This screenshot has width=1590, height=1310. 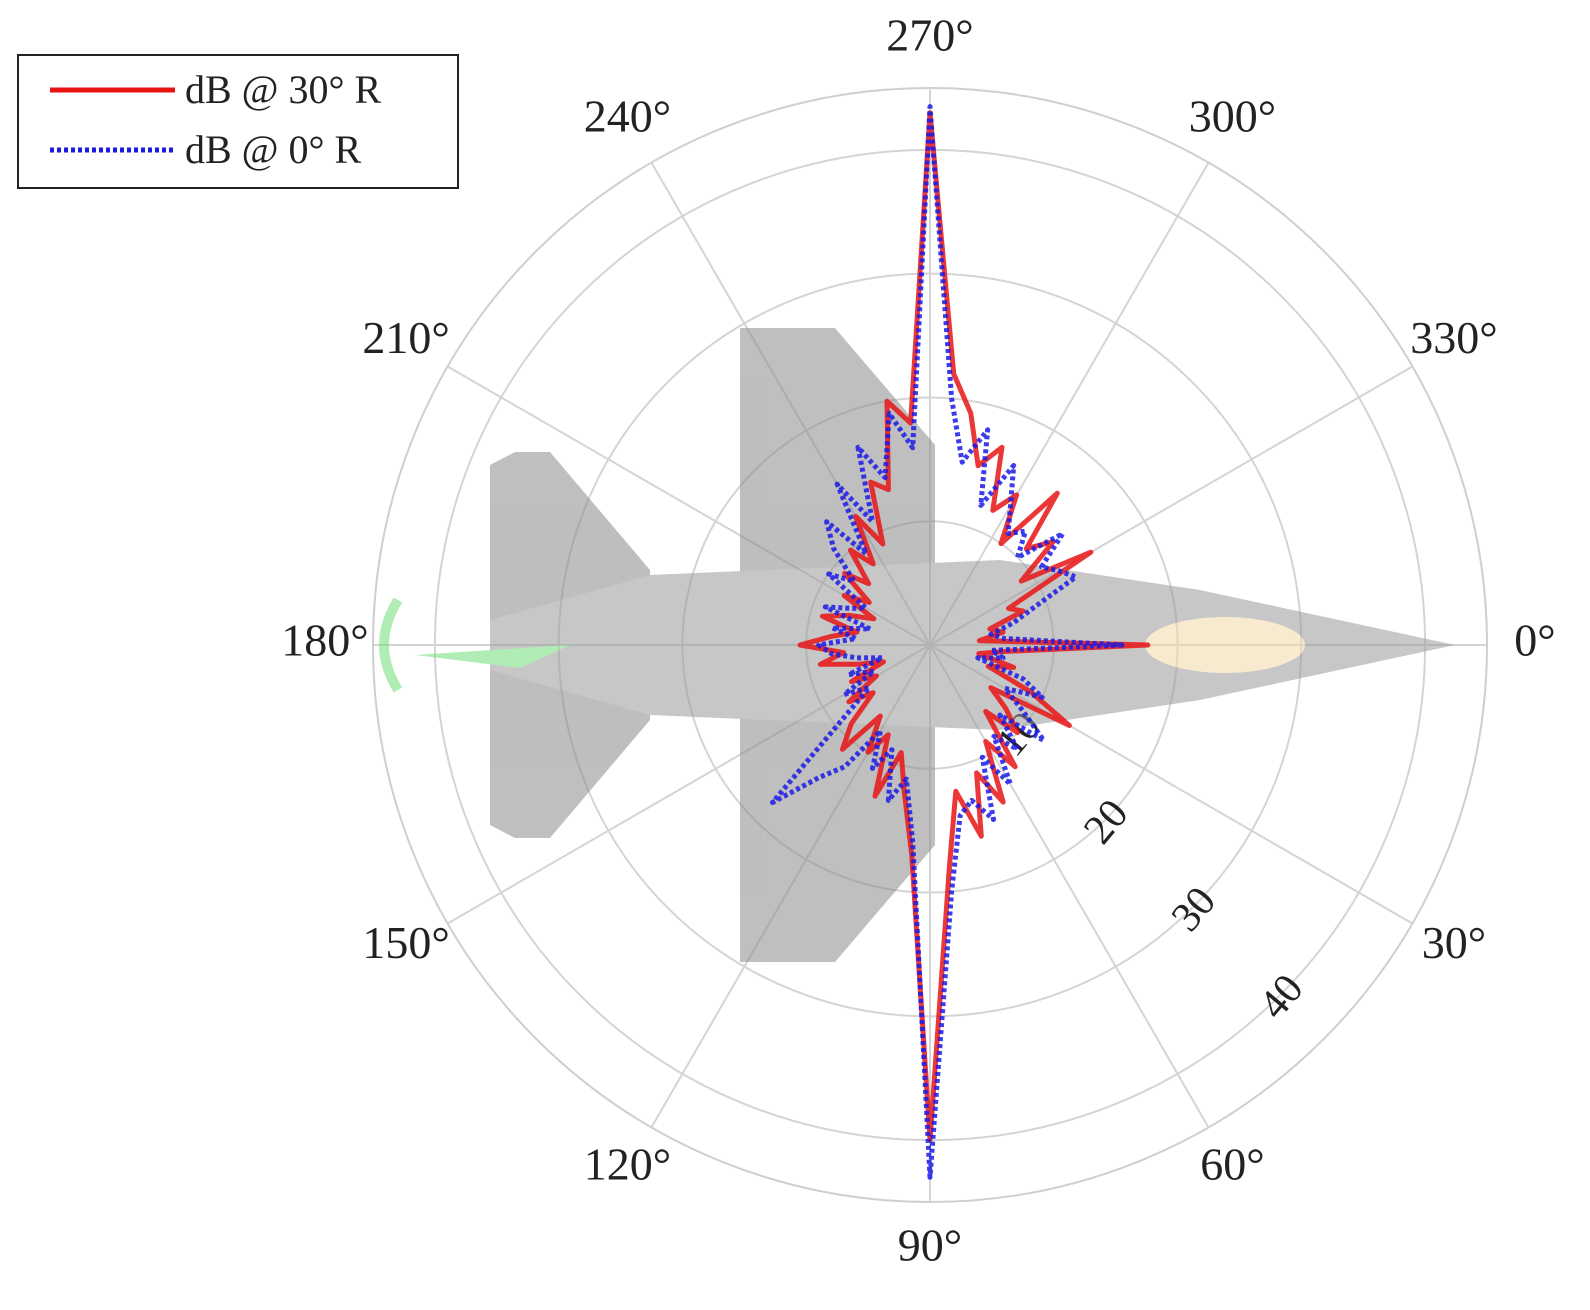 I want to click on exhaust, so click(x=492, y=656).